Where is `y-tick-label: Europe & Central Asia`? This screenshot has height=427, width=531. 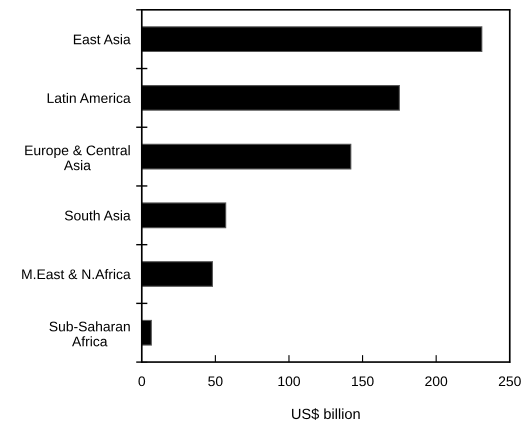
y-tick-label: Europe & Central Asia is located at coordinates (77, 157).